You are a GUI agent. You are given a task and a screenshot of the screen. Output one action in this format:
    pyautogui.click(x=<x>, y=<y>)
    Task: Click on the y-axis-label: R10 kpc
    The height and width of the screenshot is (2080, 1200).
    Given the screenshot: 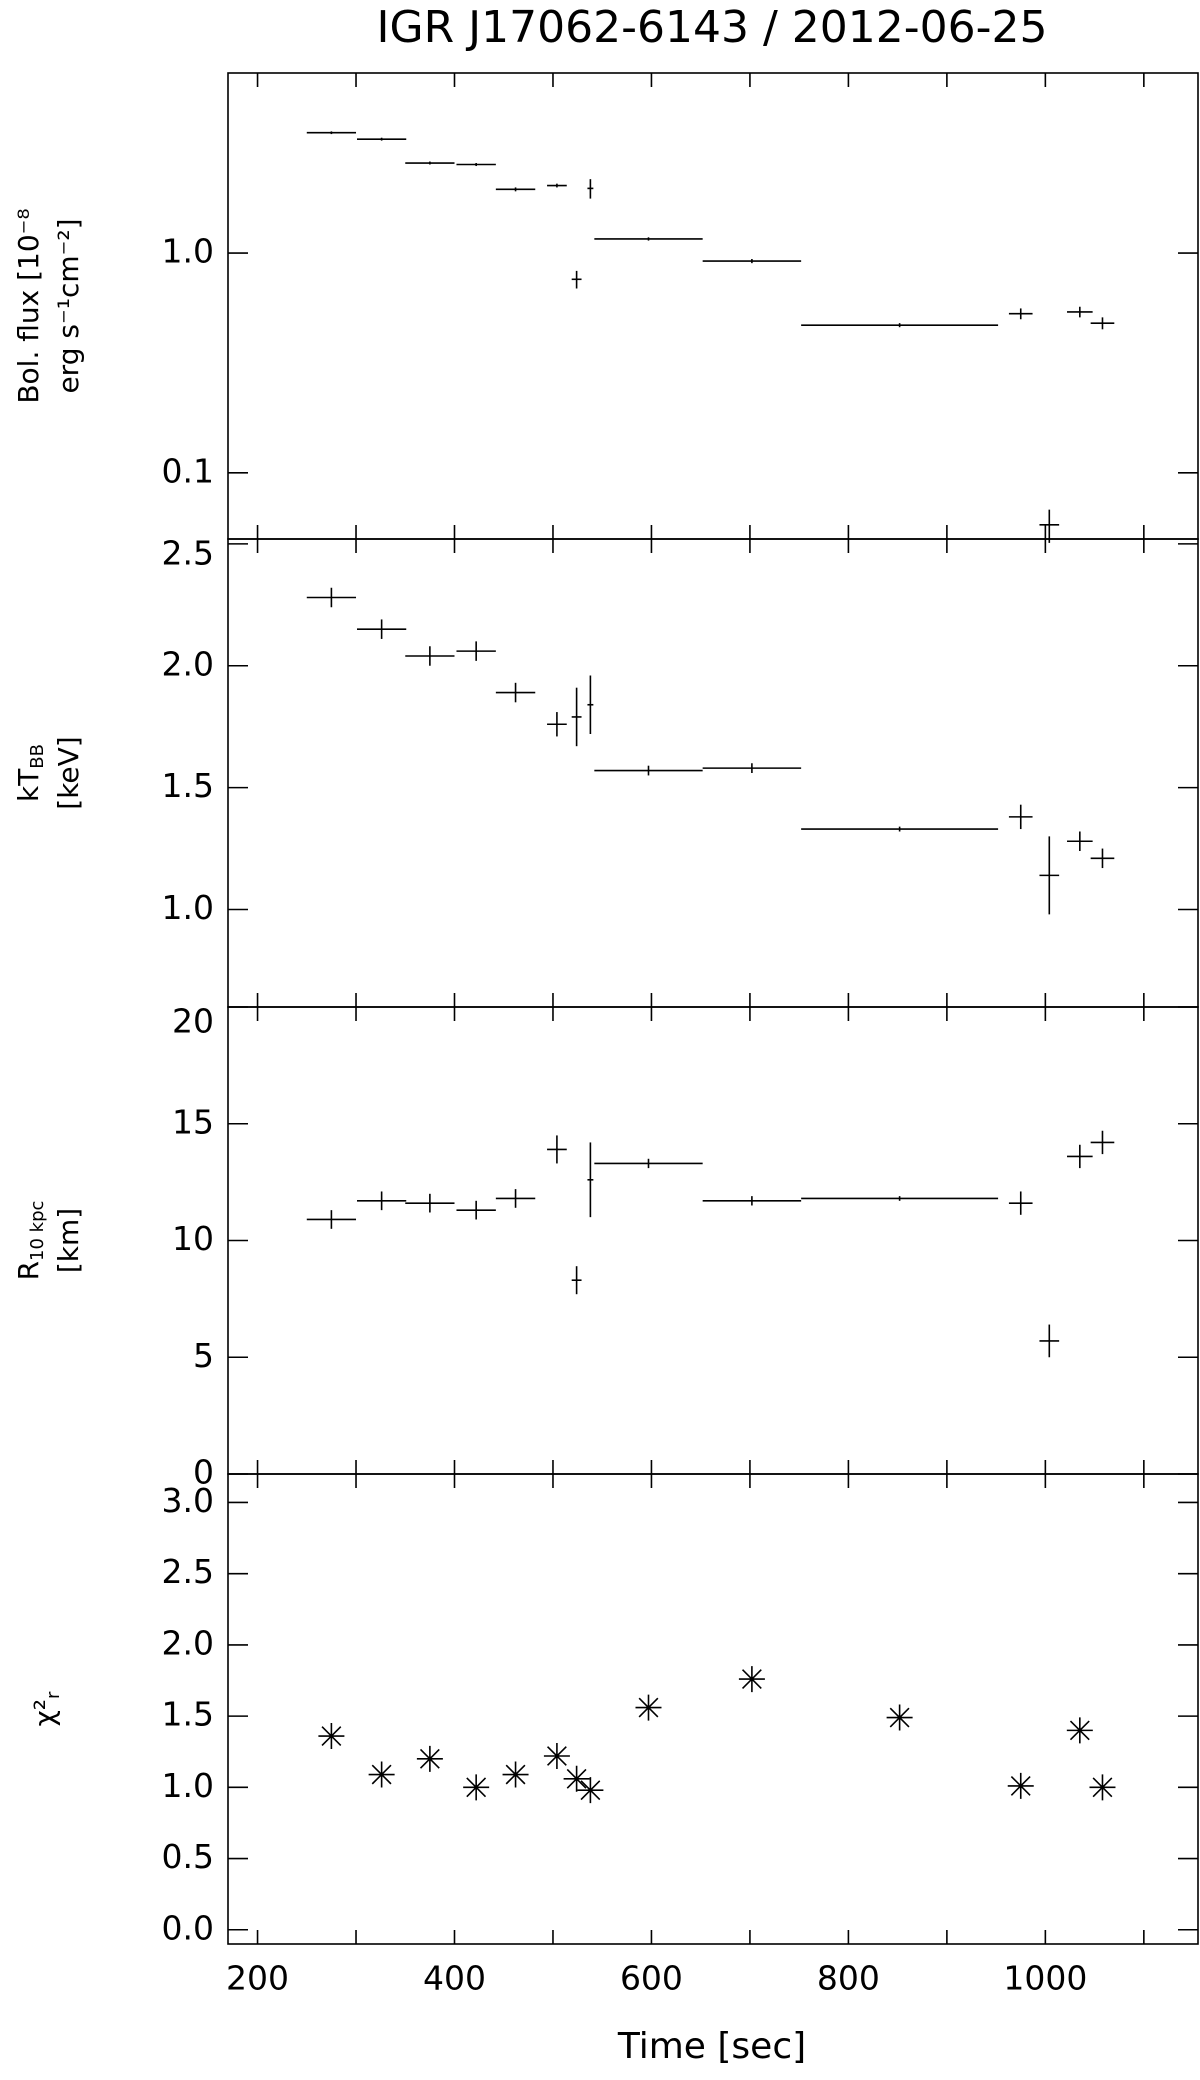 What is the action you would take?
    pyautogui.click(x=30, y=1241)
    